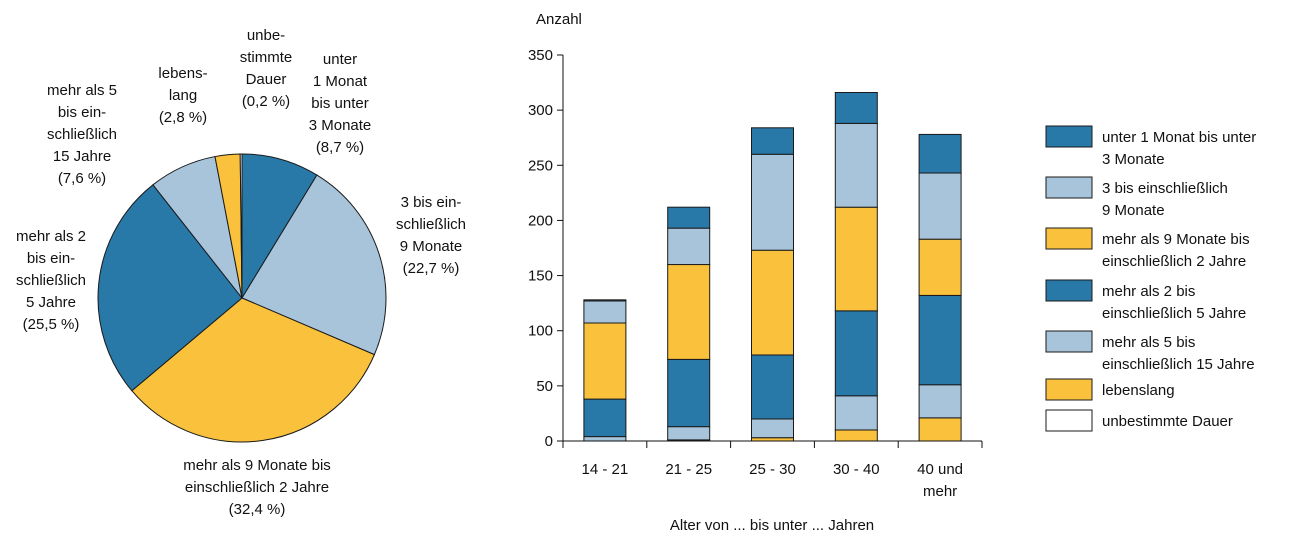  What do you see at coordinates (940, 469) in the screenshot?
I see `x-tick-label-line: 40 und` at bounding box center [940, 469].